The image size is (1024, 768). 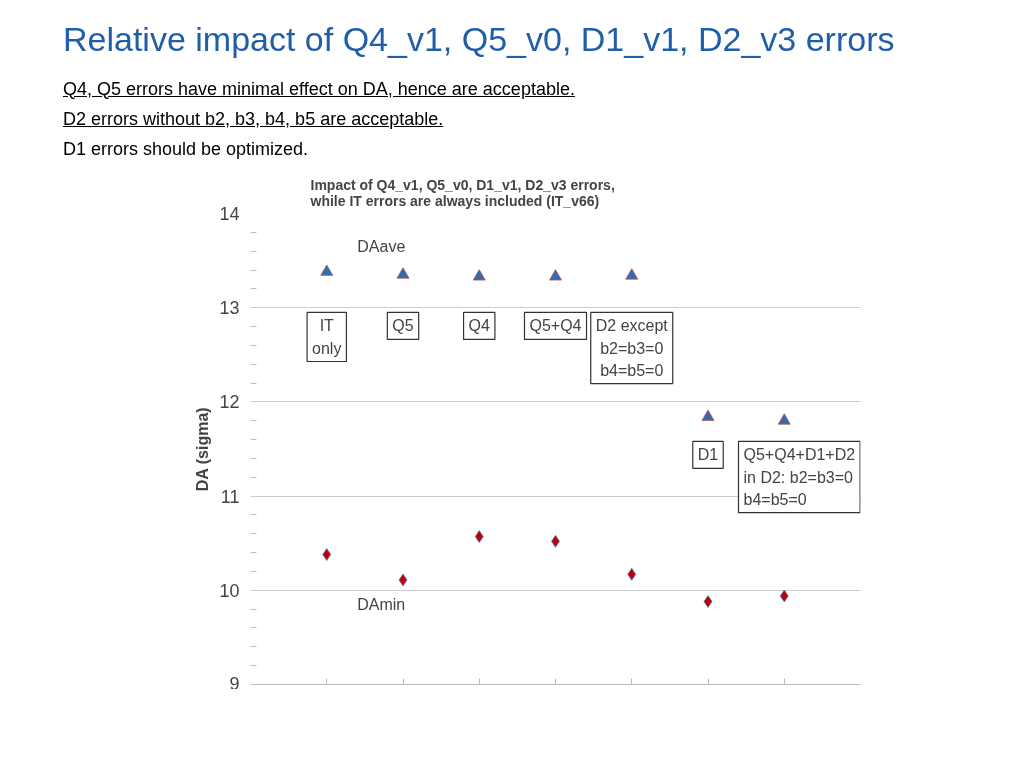 What do you see at coordinates (229, 590) in the screenshot?
I see `y-tick-label: 10` at bounding box center [229, 590].